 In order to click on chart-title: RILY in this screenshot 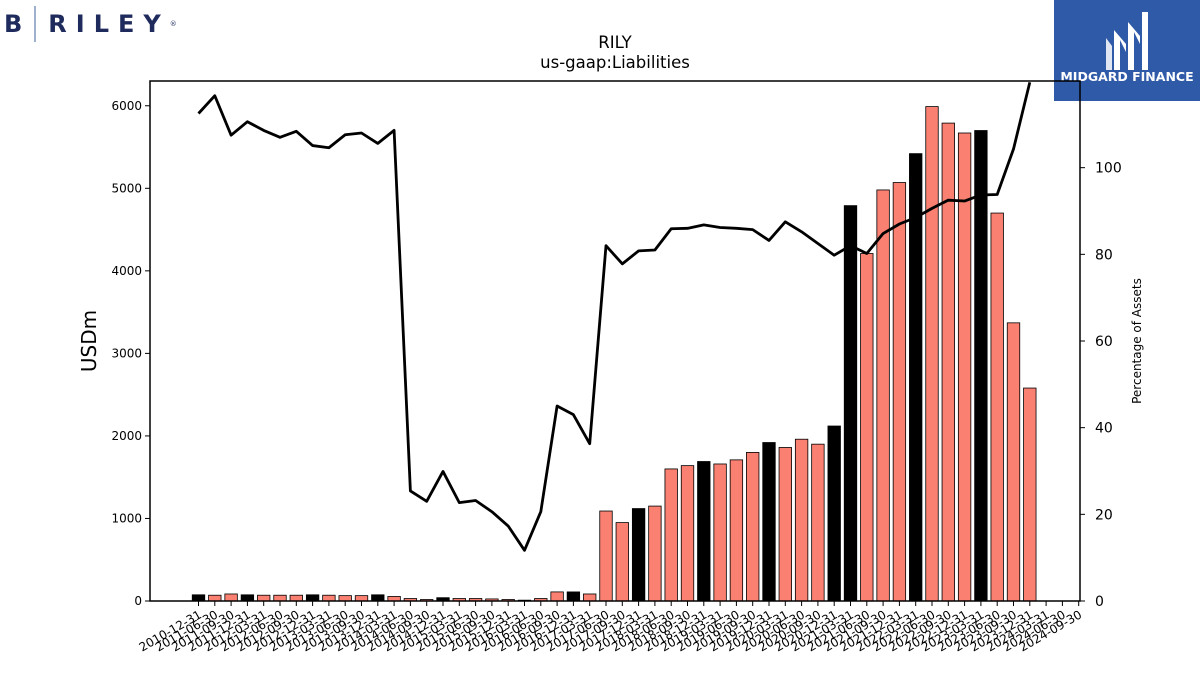, I will do `click(615, 42)`.